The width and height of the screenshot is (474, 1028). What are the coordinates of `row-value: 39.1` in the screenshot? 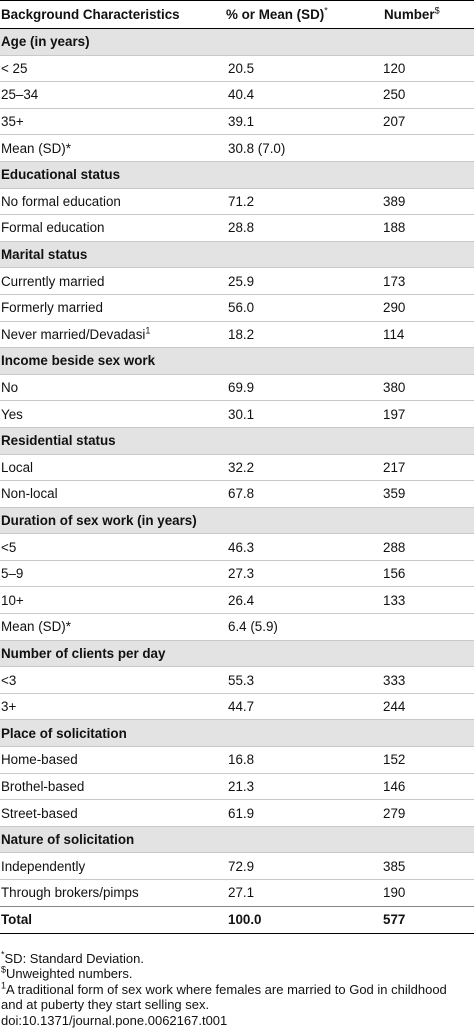 It's located at (304, 121).